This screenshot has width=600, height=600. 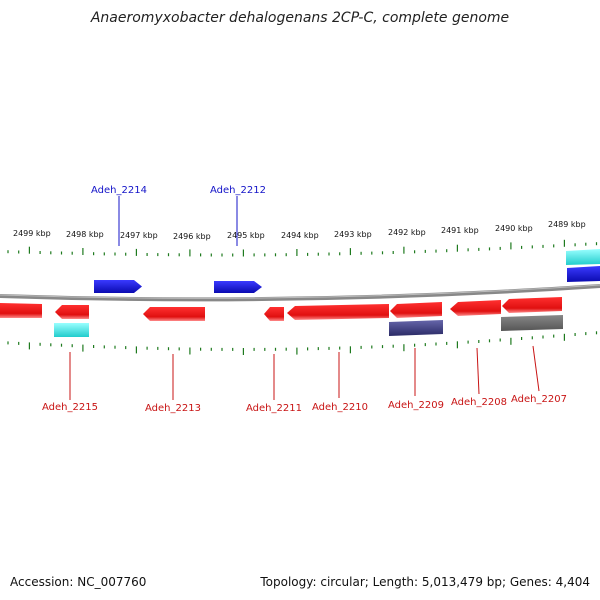 I want to click on gene-label-adeh-2213: Adeh_2213, so click(x=173, y=408).